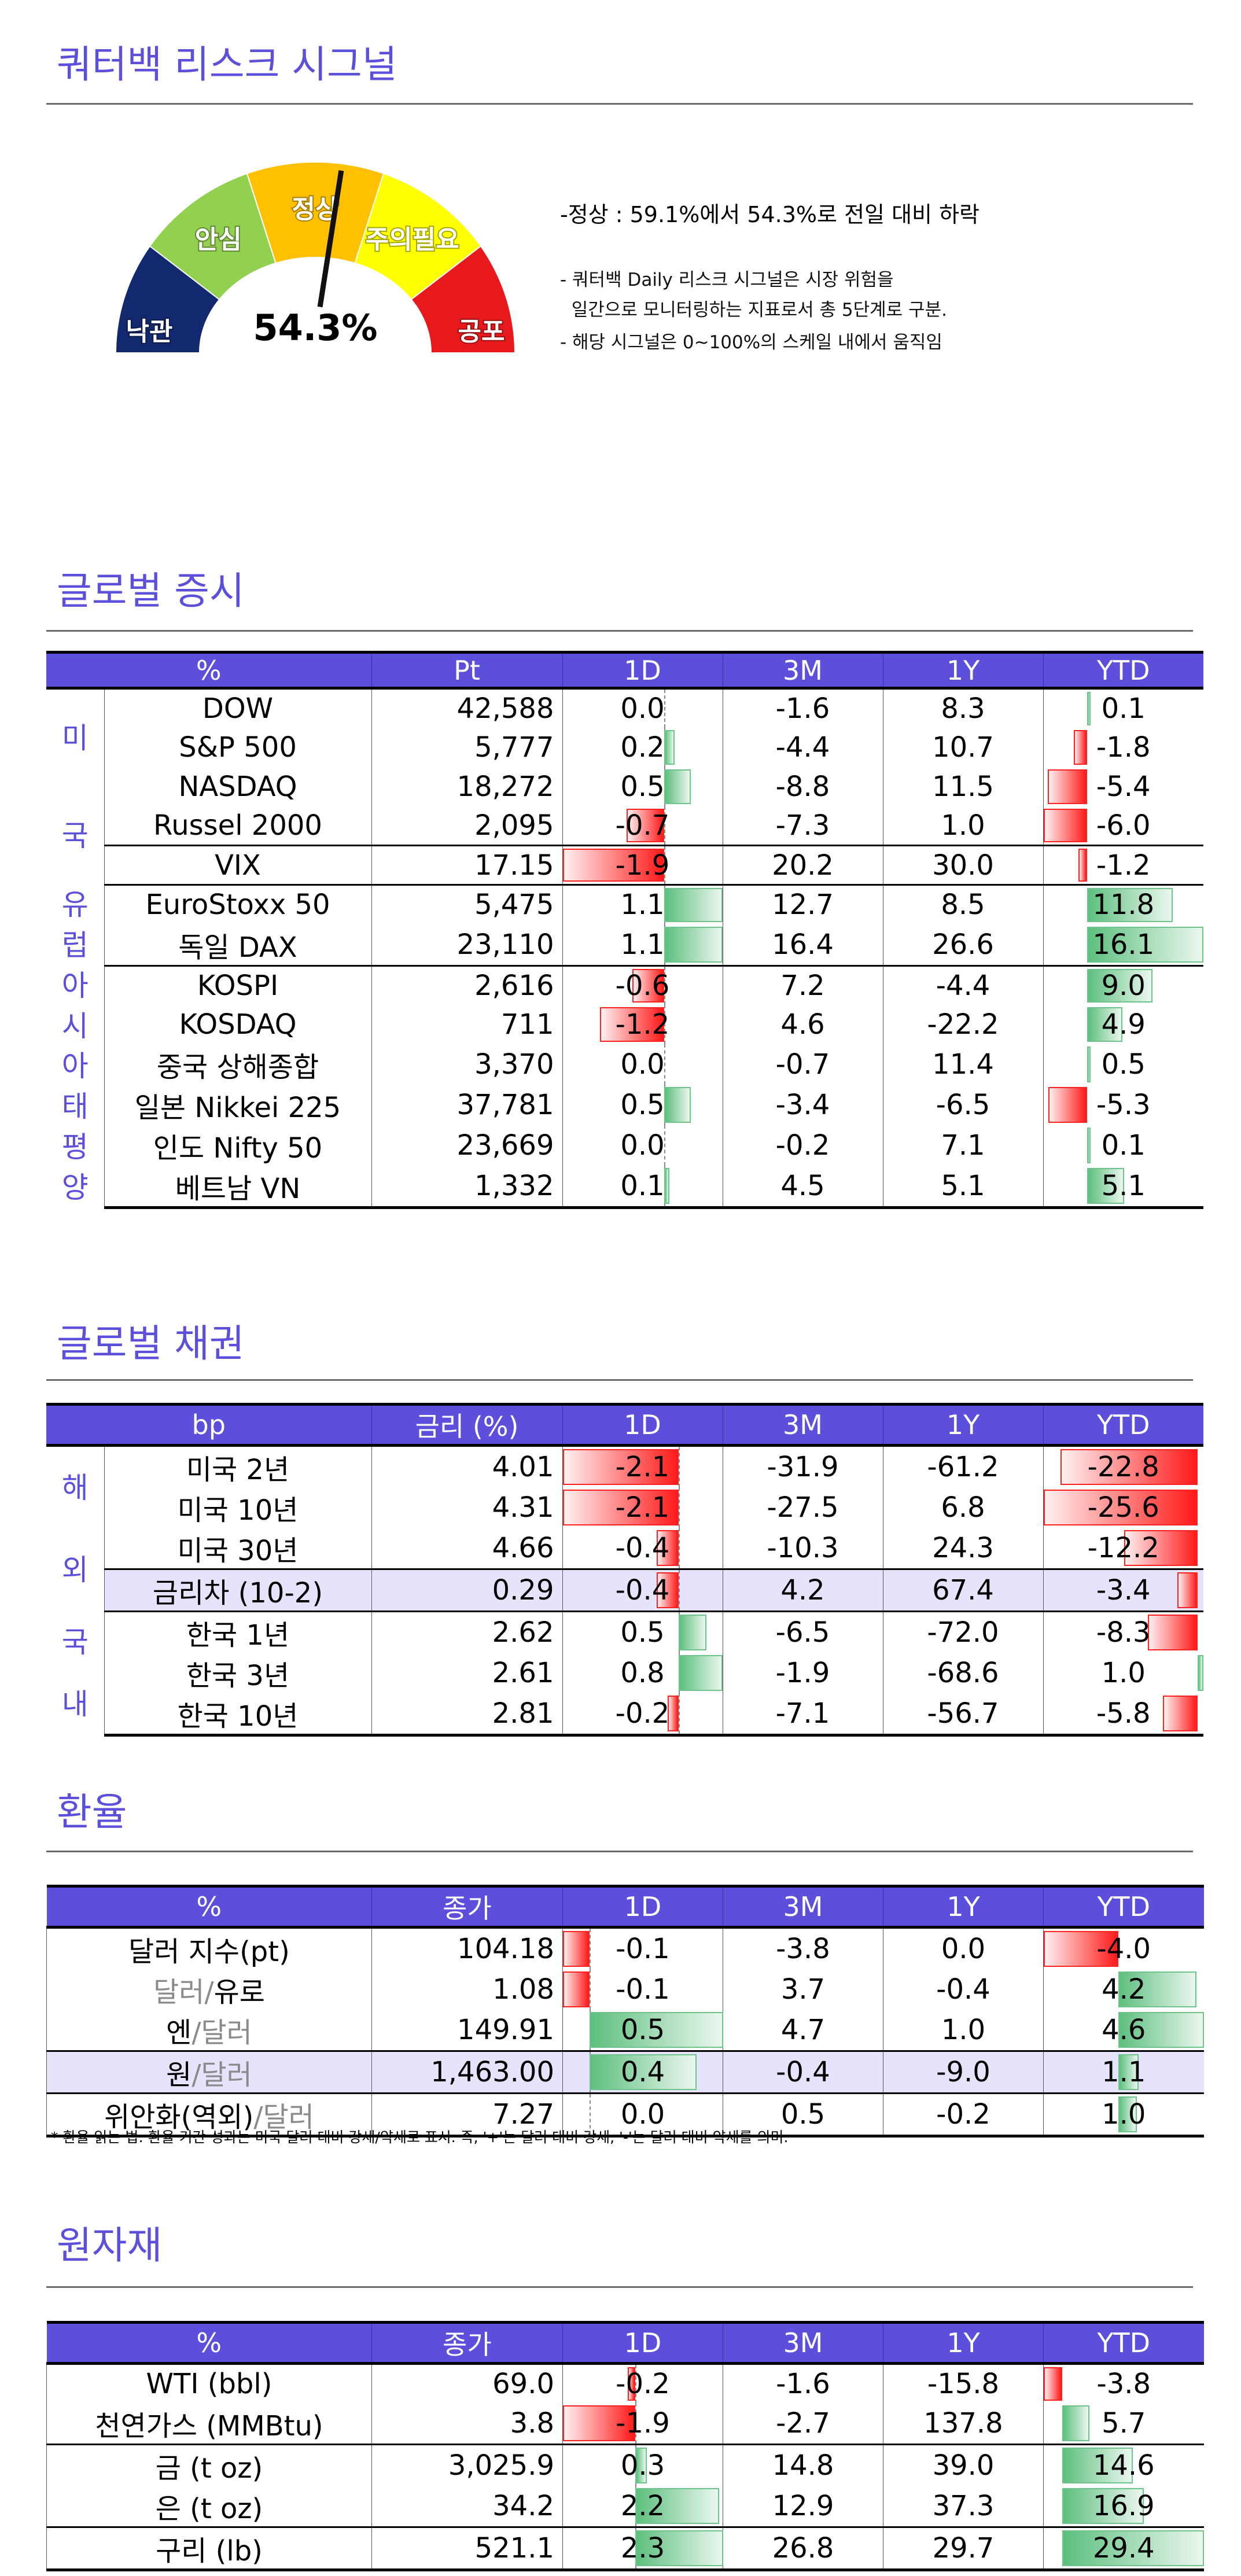 This screenshot has height=2576, width=1241. Describe the element at coordinates (624, 1715) in the screenshot. I see `table-row: 한국 10년 2.81 -0.2 -7.1 -56.7 -5.8` at that location.